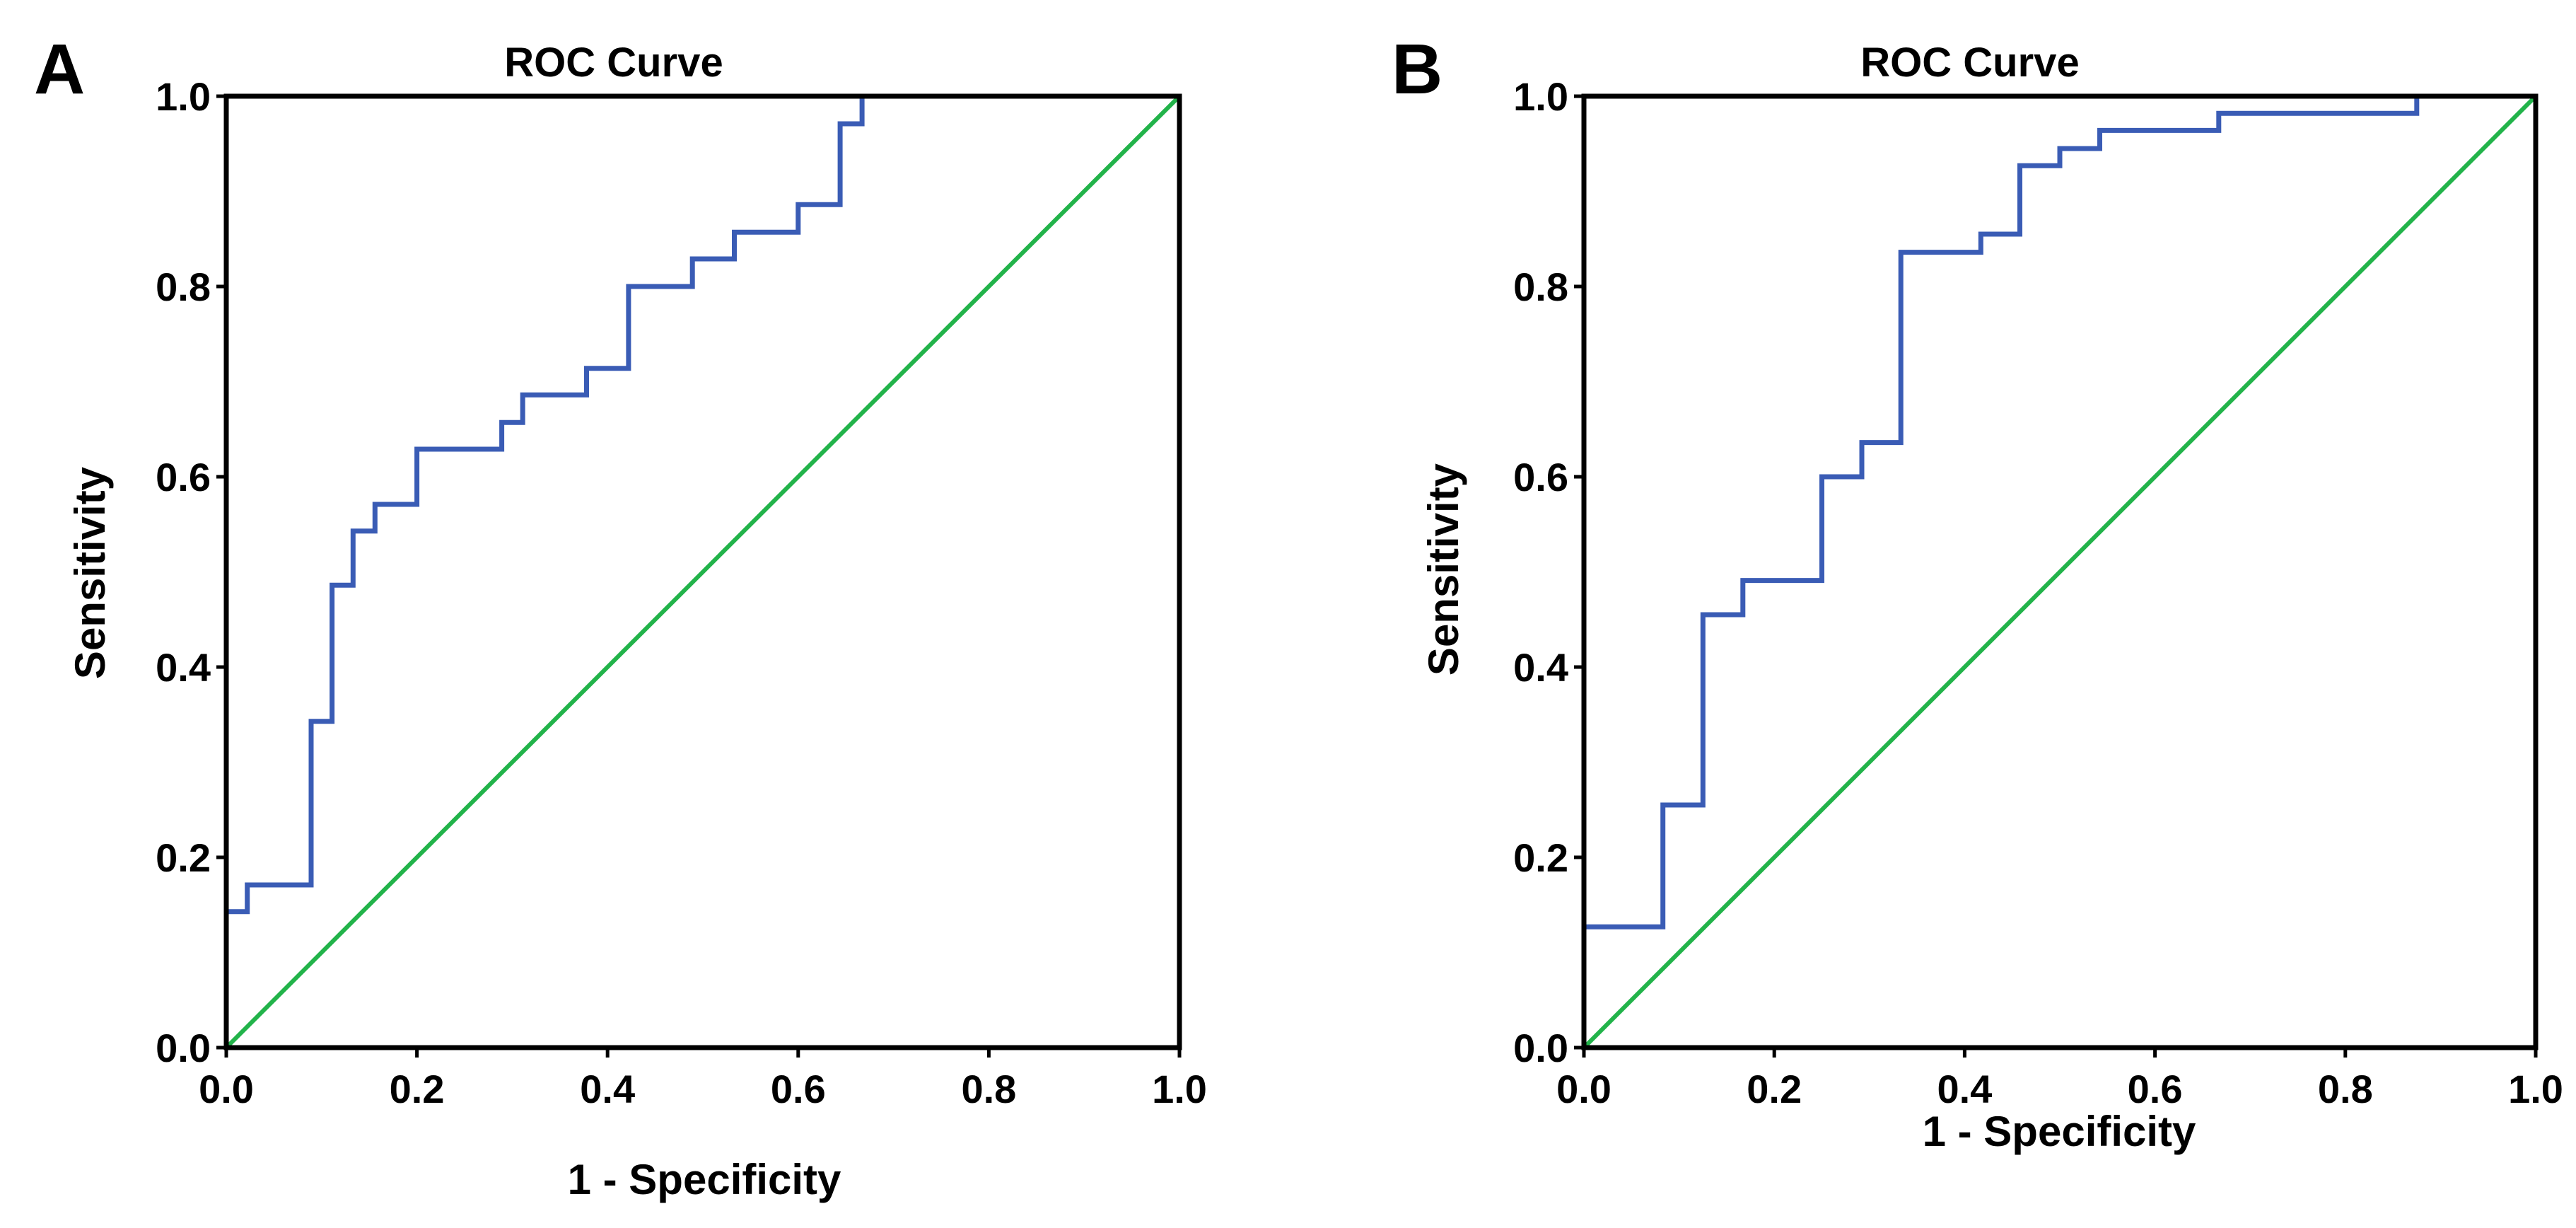 The height and width of the screenshot is (1228, 2576). Describe the element at coordinates (1443, 569) in the screenshot. I see `y-axis-label-b: Sensitivity` at that location.